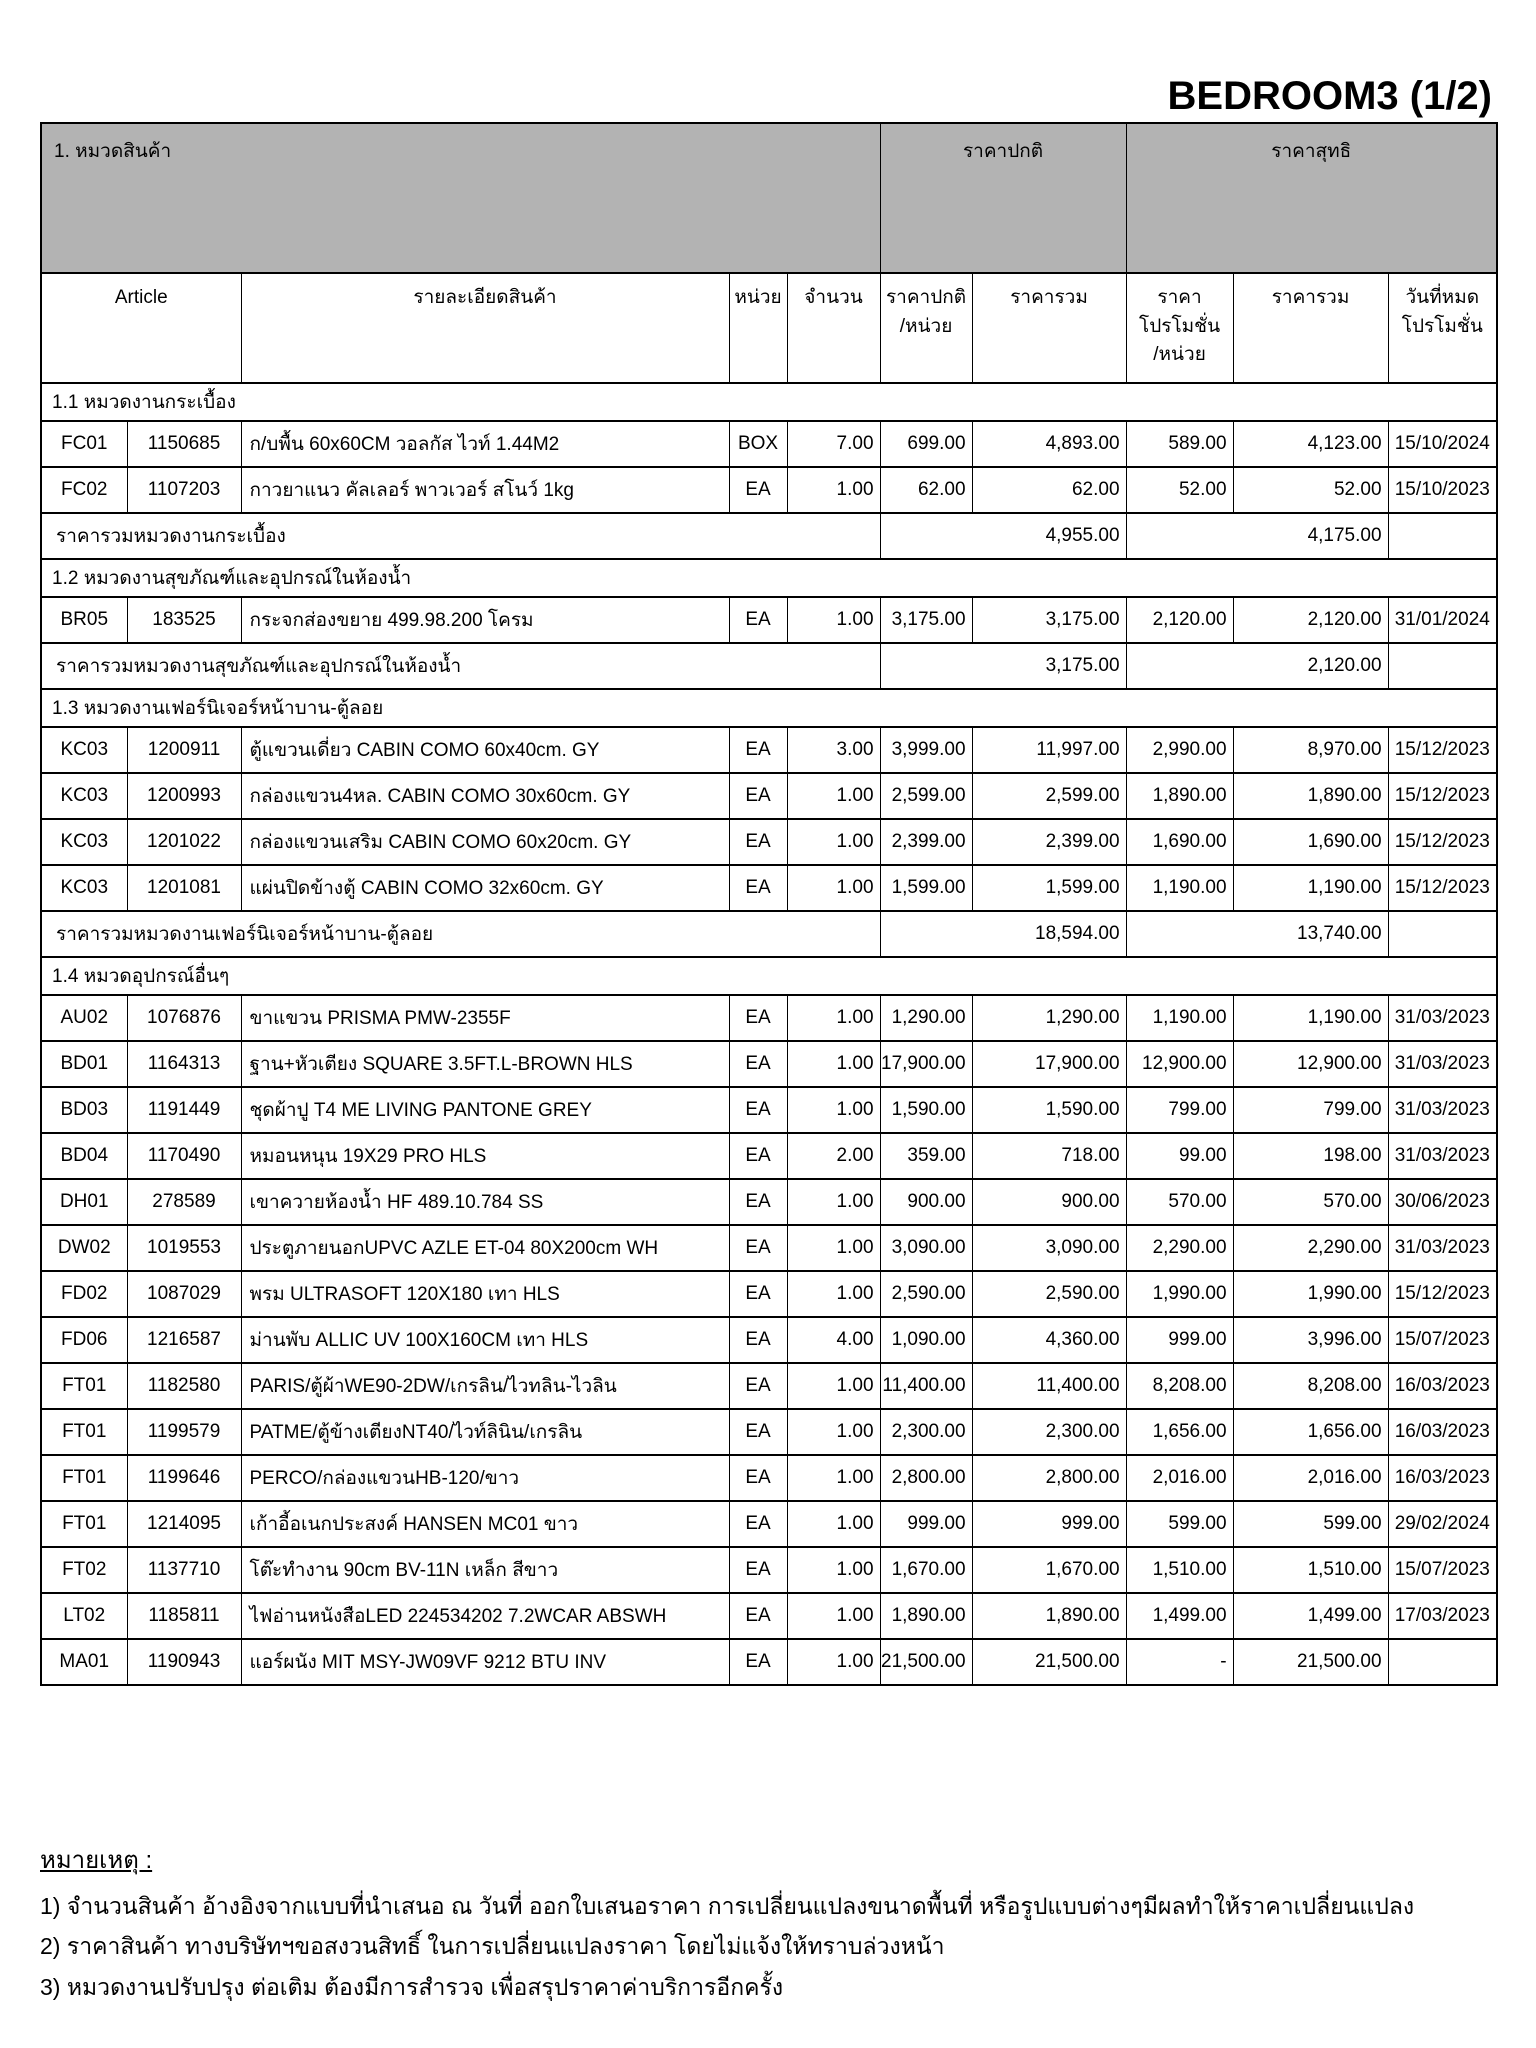  Describe the element at coordinates (1179, 1340) in the screenshot. I see `cell-promo-unit-price: 999.00` at that location.